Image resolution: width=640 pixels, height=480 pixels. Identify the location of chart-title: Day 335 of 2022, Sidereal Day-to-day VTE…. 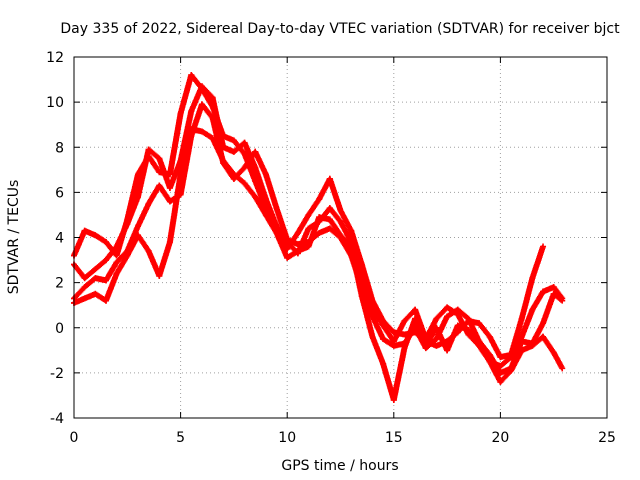
(340, 29).